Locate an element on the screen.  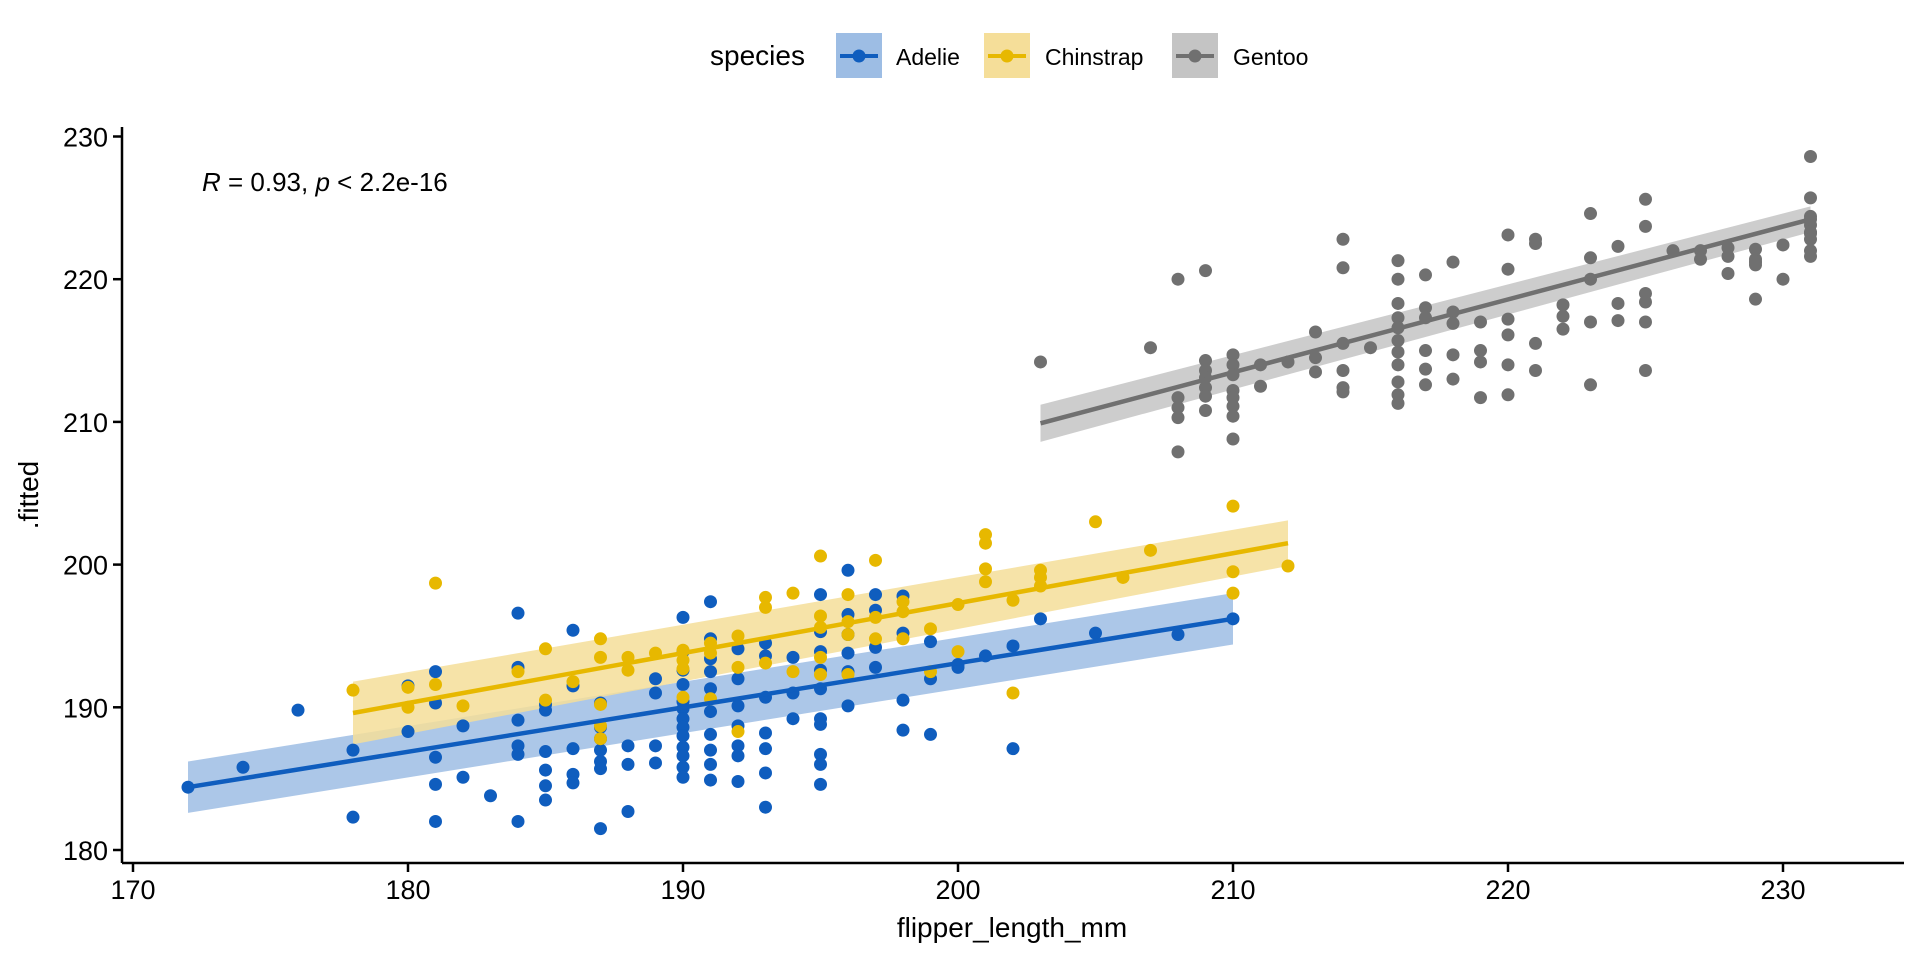
legend: species Adelie Chinstrap Gentoo is located at coordinates (1009, 55).